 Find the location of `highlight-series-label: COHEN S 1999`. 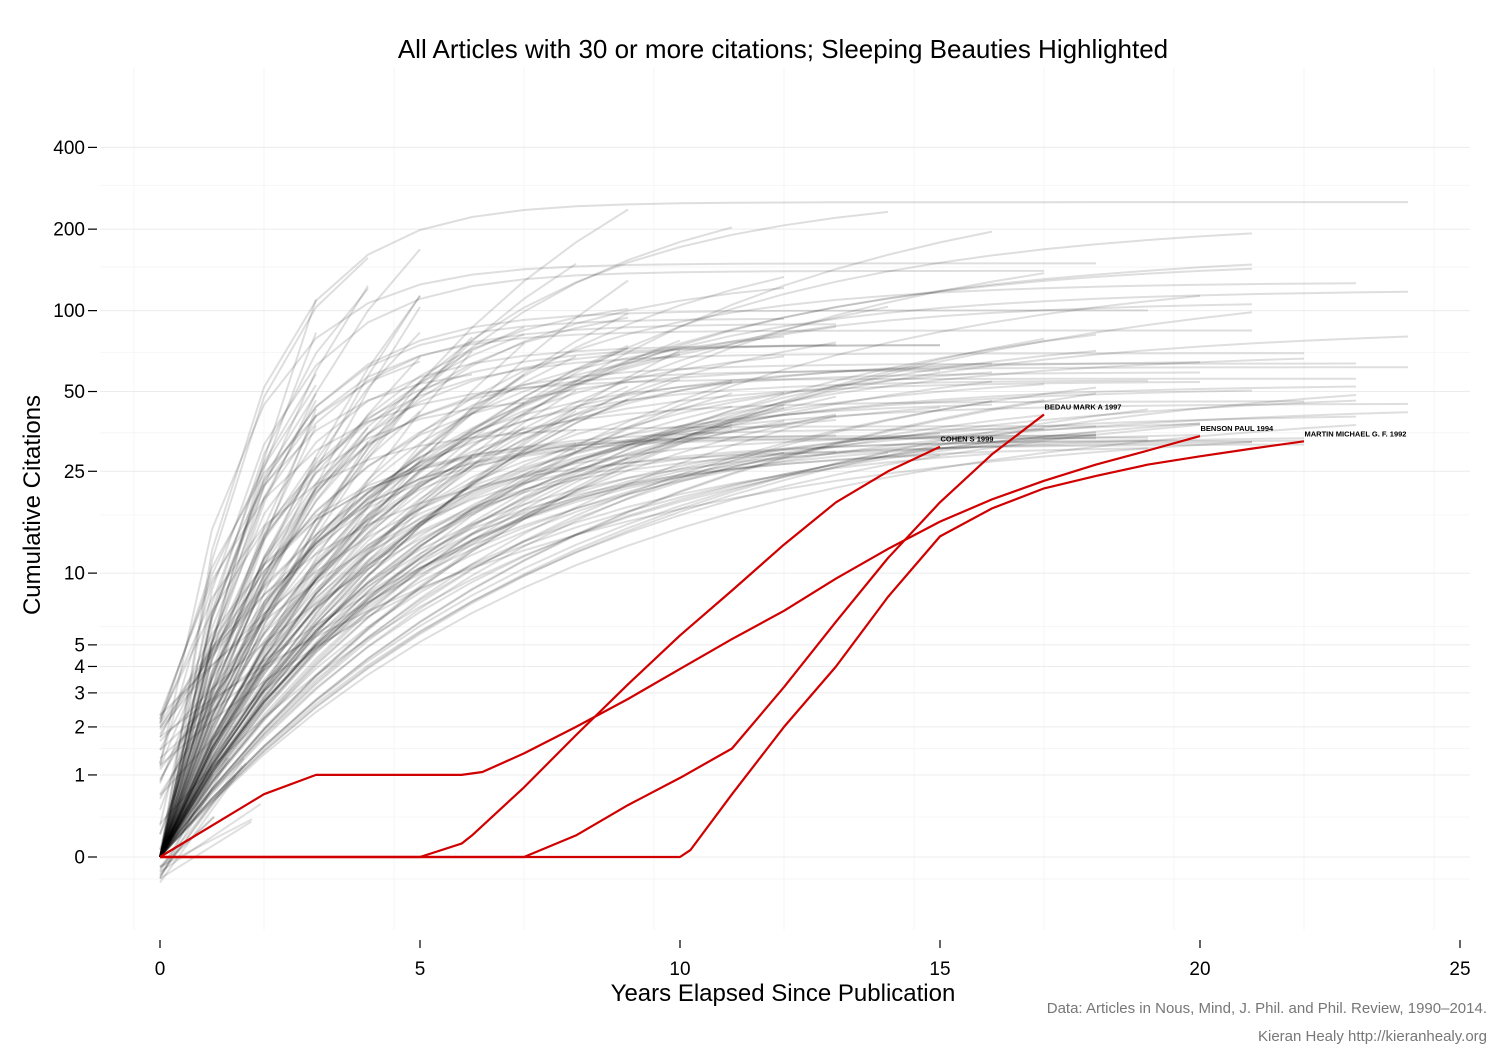

highlight-series-label: COHEN S 1999 is located at coordinates (967, 439).